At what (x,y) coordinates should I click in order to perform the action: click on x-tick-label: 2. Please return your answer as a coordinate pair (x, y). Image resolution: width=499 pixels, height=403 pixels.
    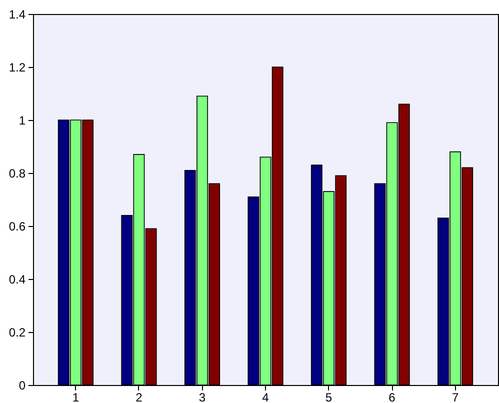
    Looking at the image, I should click on (139, 396).